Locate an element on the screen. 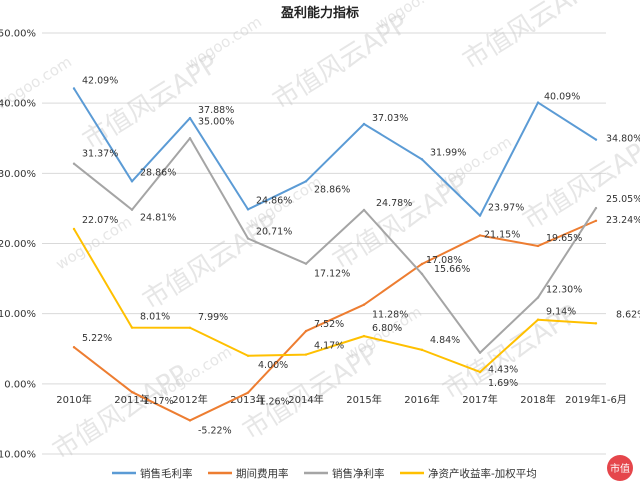 The image size is (640, 488). data-label: 8.01% is located at coordinates (155, 317).